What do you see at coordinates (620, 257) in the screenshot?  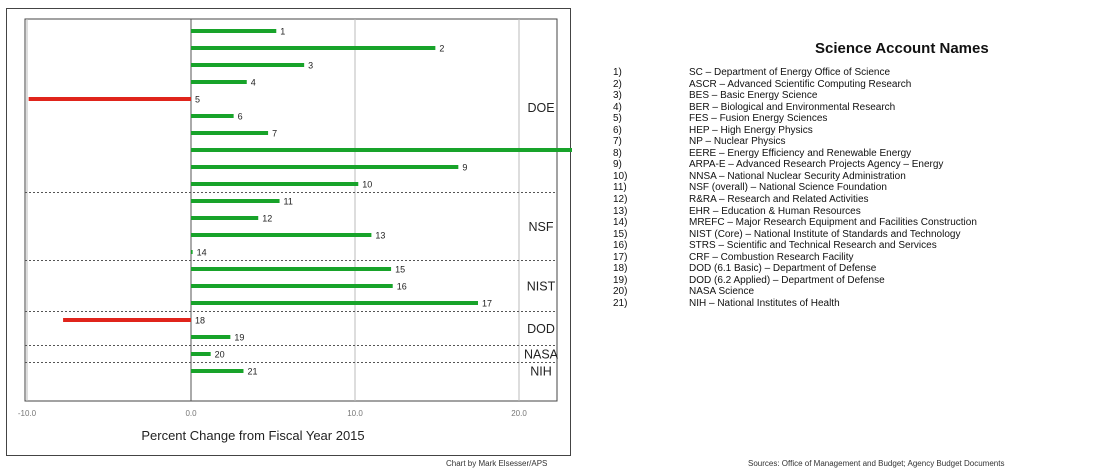 I see `legend-item-number: 17)` at bounding box center [620, 257].